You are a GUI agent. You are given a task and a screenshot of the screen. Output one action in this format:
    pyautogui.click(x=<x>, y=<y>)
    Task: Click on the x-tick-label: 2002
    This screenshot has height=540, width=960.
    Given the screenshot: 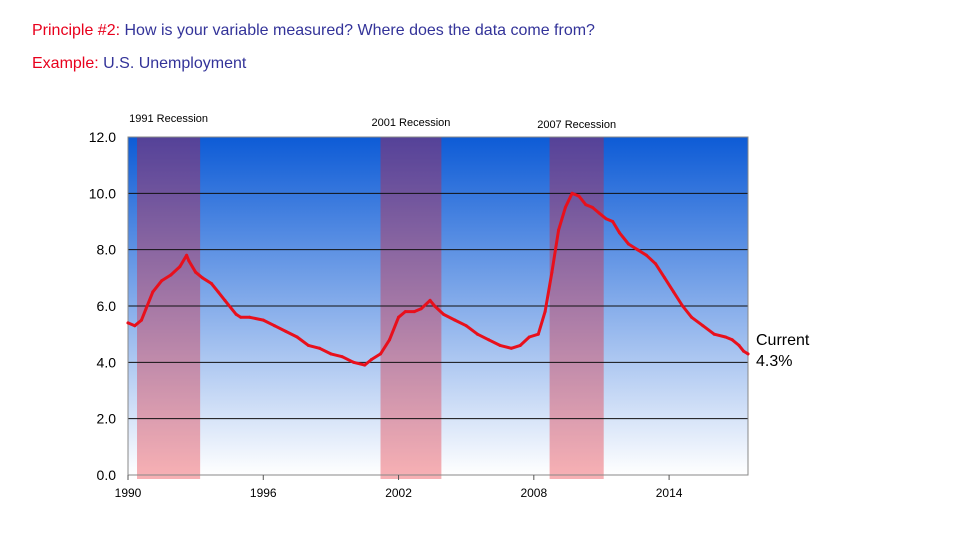 What is the action you would take?
    pyautogui.click(x=398, y=493)
    